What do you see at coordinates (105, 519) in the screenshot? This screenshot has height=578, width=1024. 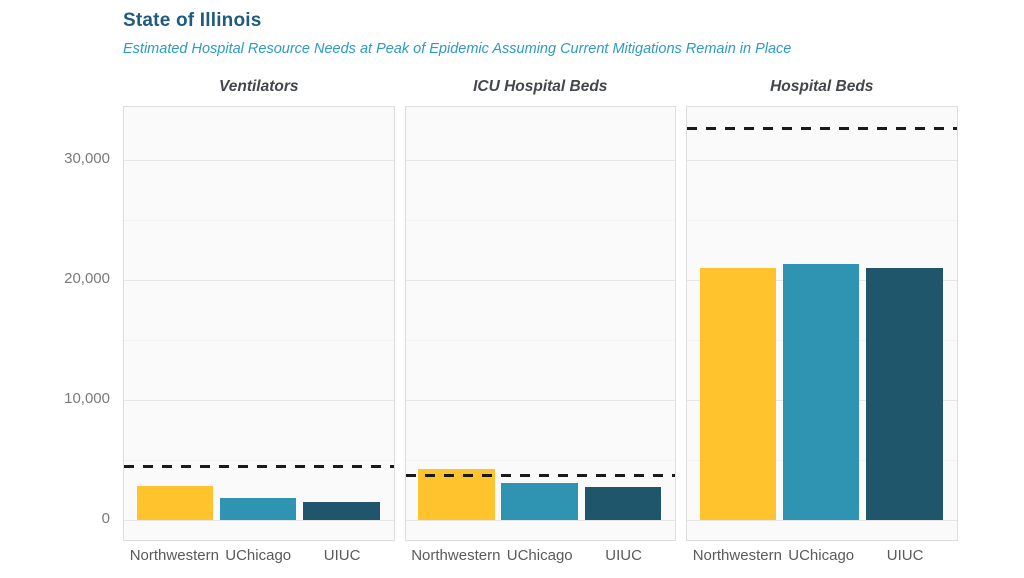 I see `y-tick-label: 0` at bounding box center [105, 519].